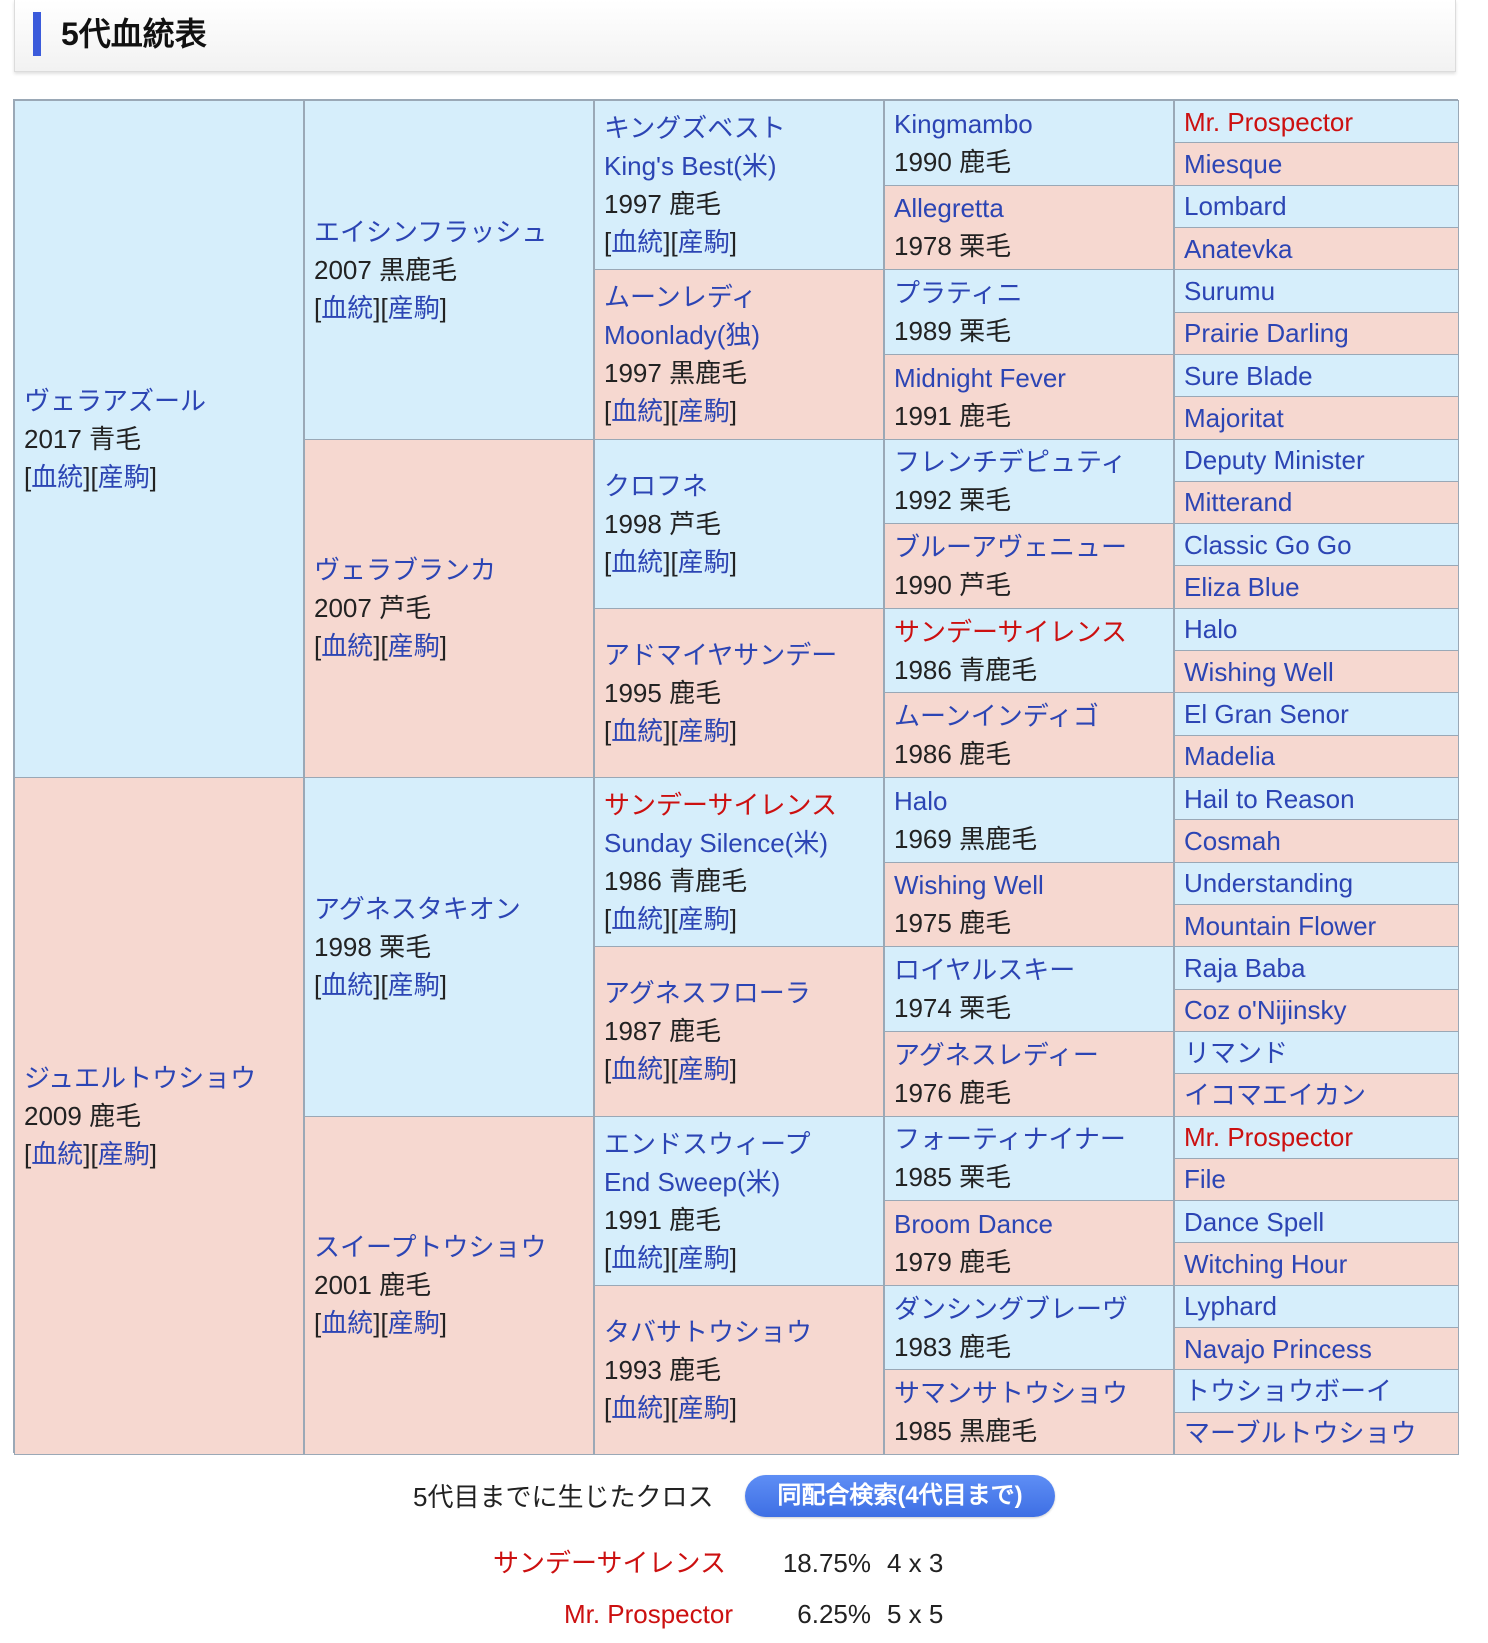 The width and height of the screenshot is (1488, 1643). Describe the element at coordinates (1233, 163) in the screenshot. I see `horse-name-link: Miesque` at that location.